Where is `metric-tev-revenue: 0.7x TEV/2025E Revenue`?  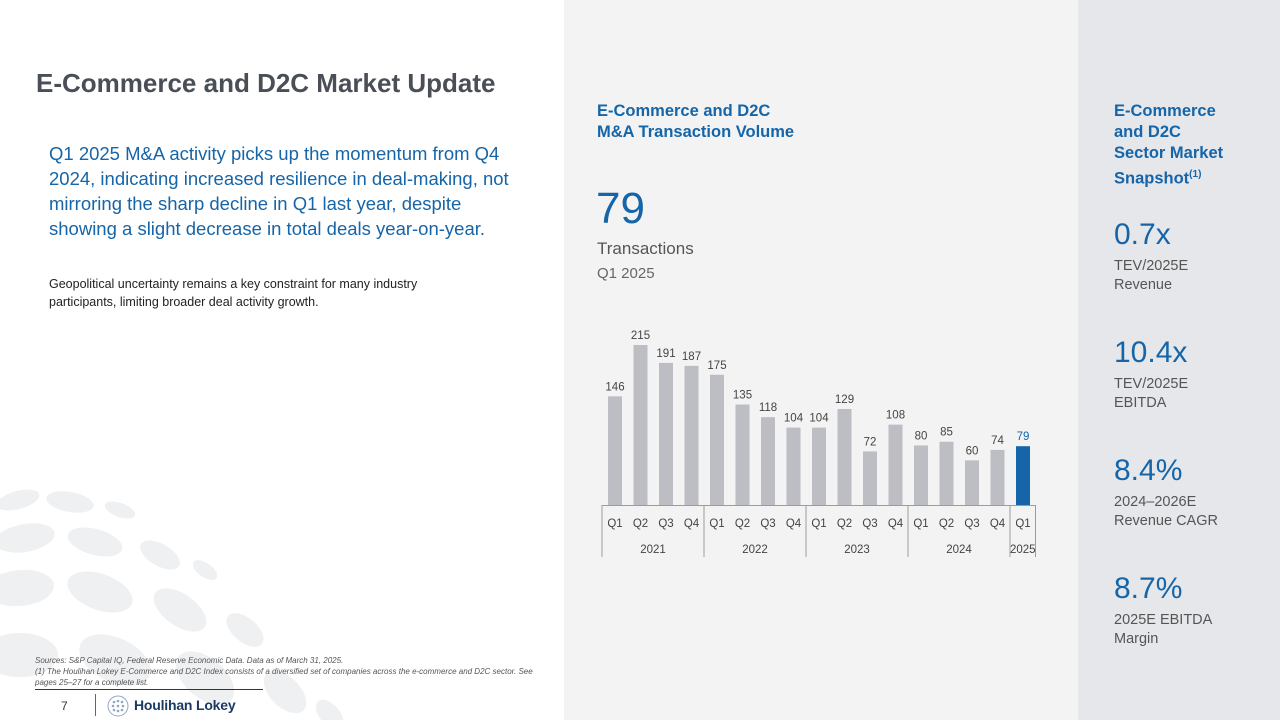 metric-tev-revenue: 0.7x TEV/2025E Revenue is located at coordinates (1184, 256).